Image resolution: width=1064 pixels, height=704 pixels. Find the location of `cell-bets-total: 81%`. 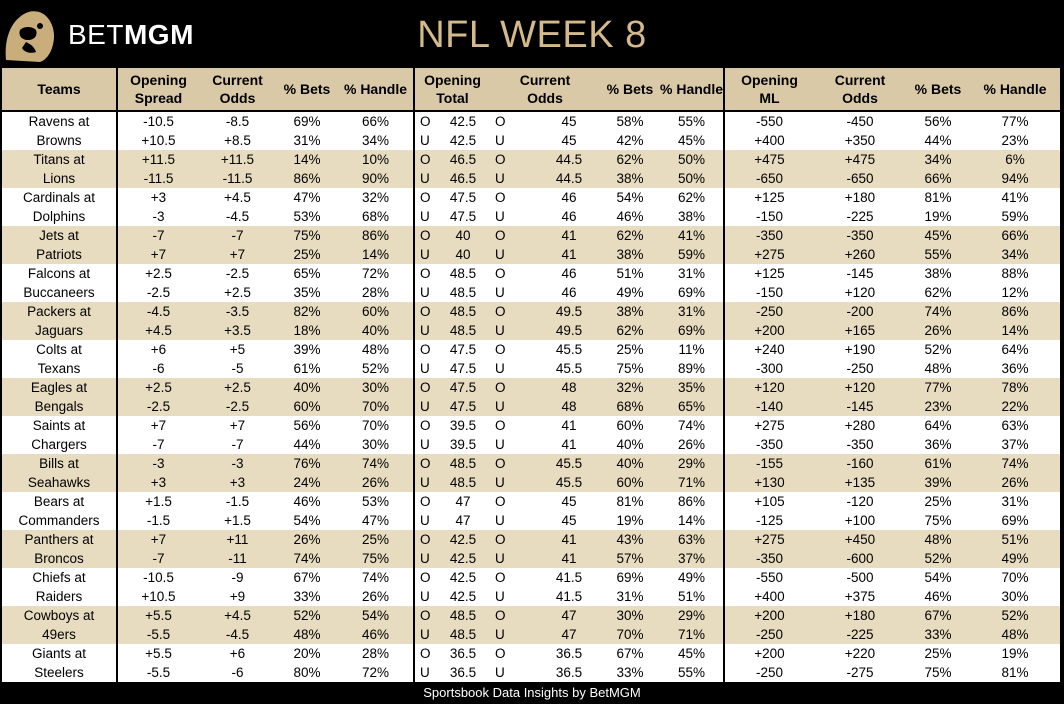

cell-bets-total: 81% is located at coordinates (630, 501).